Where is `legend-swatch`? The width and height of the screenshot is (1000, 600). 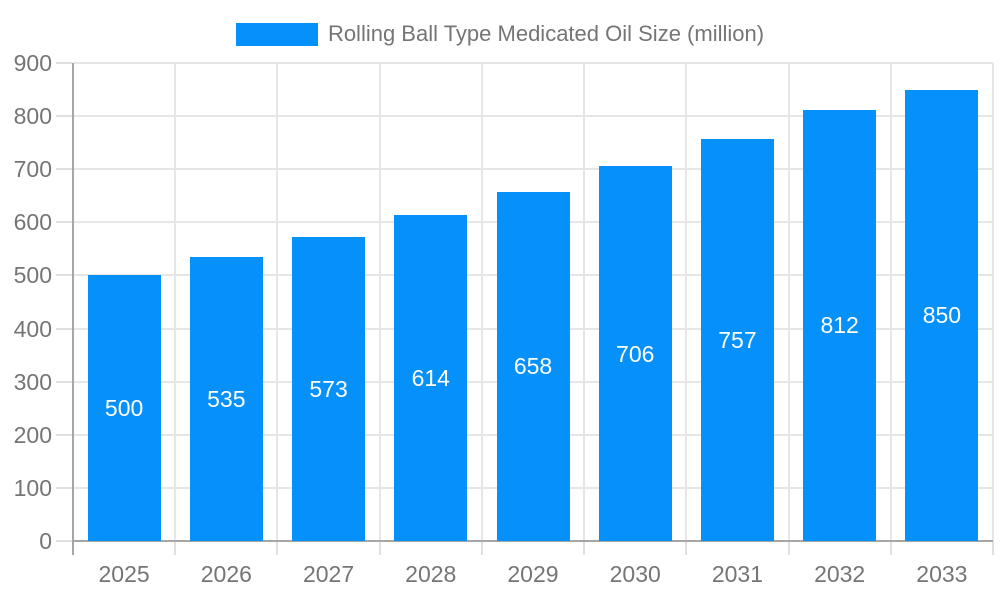 legend-swatch is located at coordinates (276, 34).